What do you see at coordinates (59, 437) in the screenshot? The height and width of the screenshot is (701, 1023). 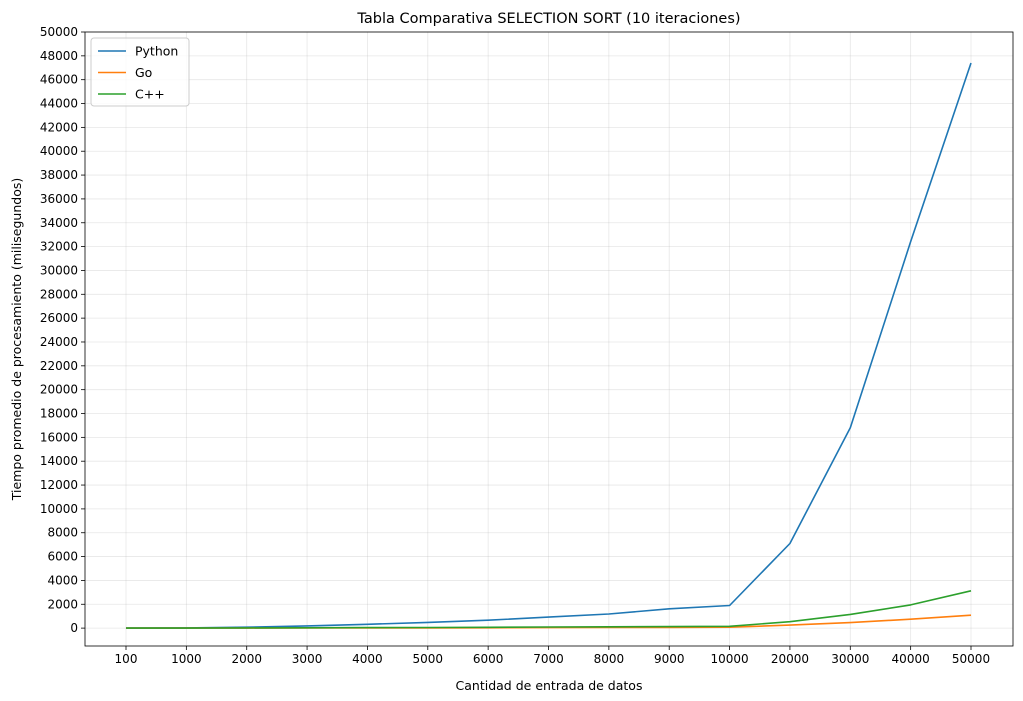 I see `y-tick-label: 16000` at bounding box center [59, 437].